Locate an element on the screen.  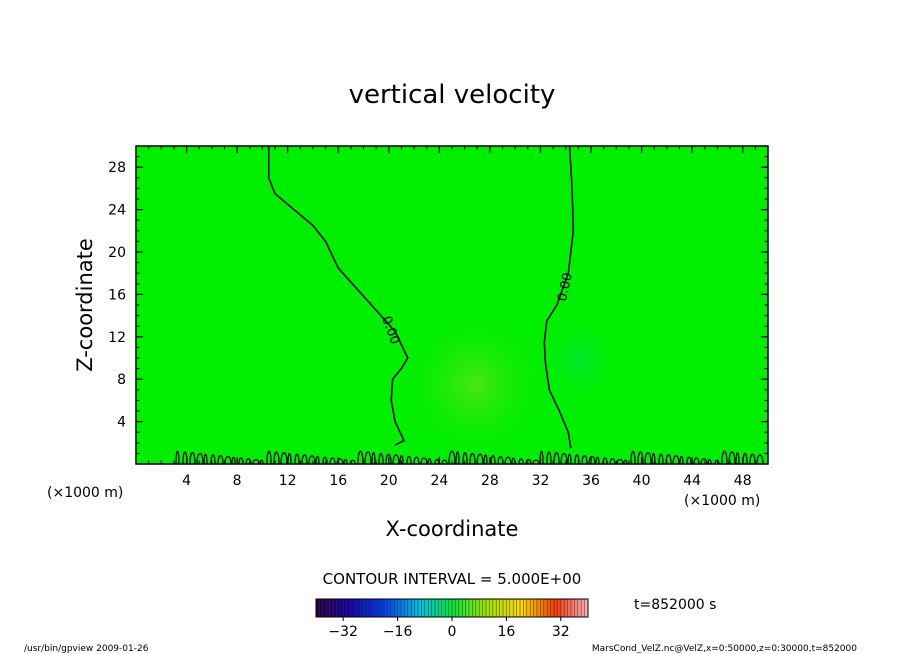
x-unit-left: (×1000 m) is located at coordinates (85, 493).